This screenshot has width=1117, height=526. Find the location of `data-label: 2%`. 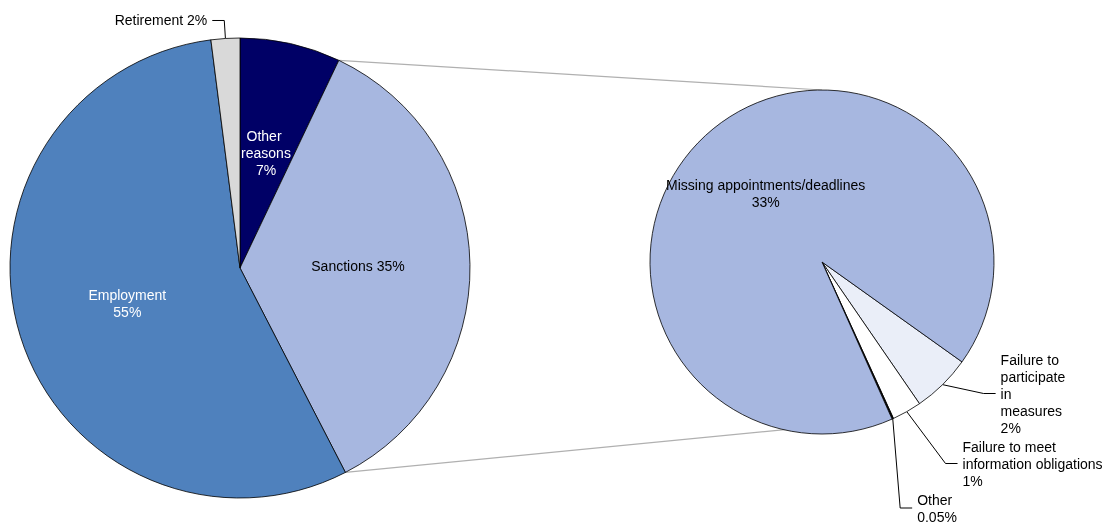

data-label: 2% is located at coordinates (1010, 427).